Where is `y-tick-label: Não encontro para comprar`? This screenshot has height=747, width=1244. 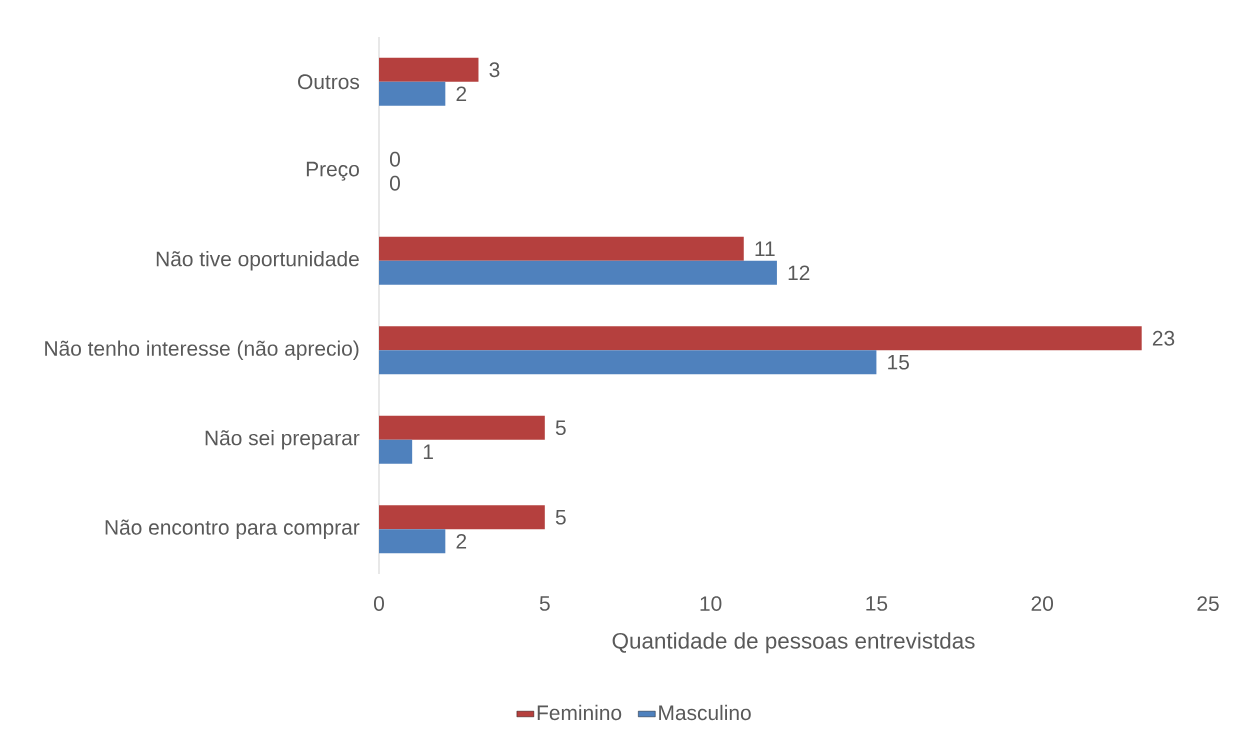 y-tick-label: Não encontro para comprar is located at coordinates (232, 529).